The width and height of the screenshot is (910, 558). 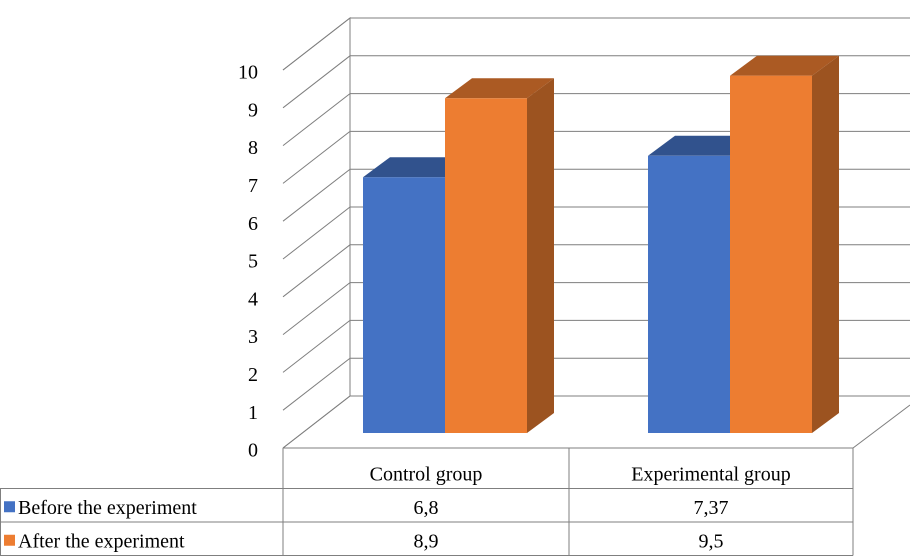 What do you see at coordinates (101, 541) in the screenshot?
I see `legend-label: After the experiment` at bounding box center [101, 541].